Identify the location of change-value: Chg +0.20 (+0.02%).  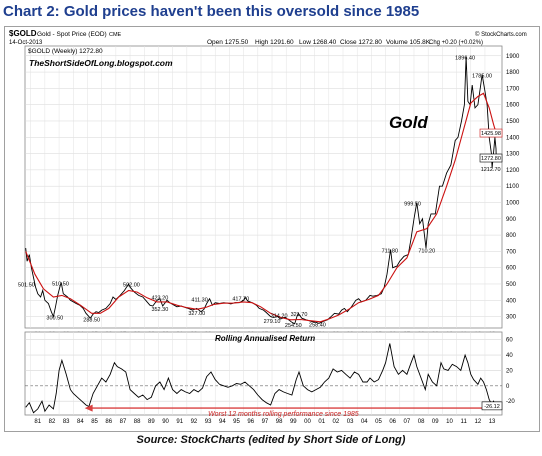
(456, 43).